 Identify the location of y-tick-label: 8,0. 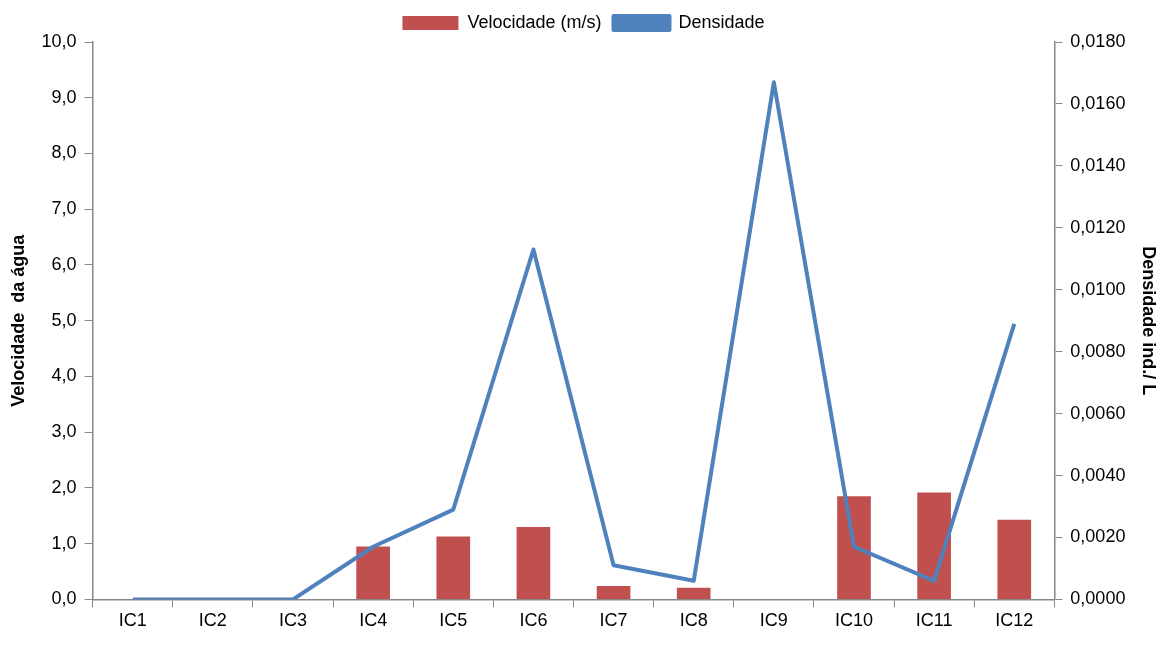
(64, 152).